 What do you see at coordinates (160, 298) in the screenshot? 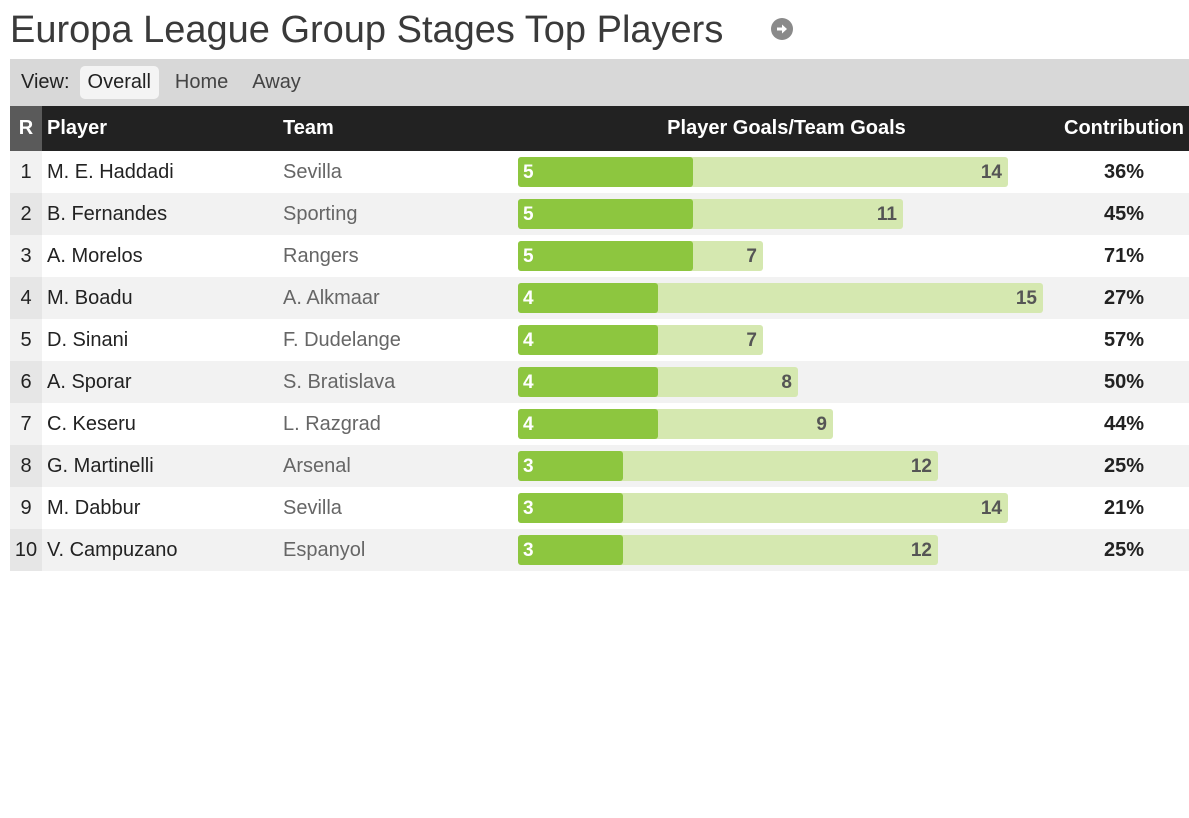
I see `player-name-cell: M. Boadu` at bounding box center [160, 298].